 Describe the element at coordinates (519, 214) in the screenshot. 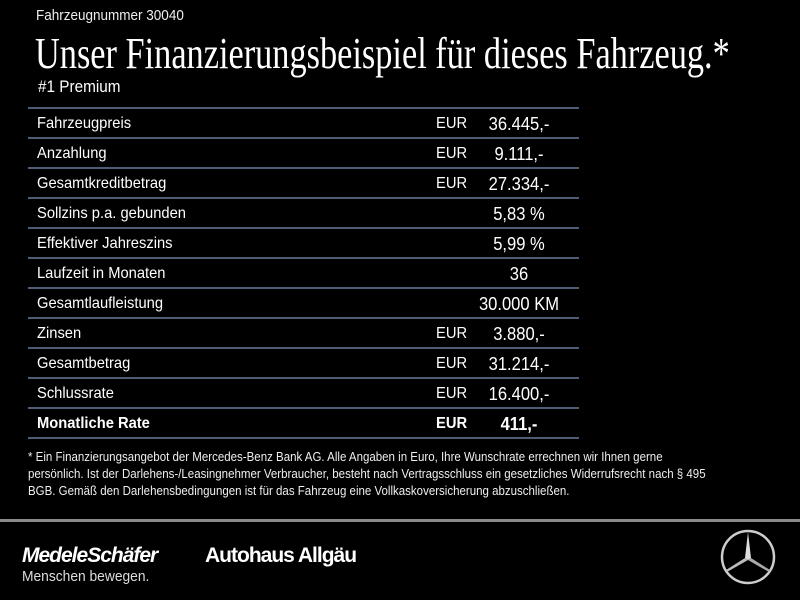

I see `row-value: 5,83 %` at that location.